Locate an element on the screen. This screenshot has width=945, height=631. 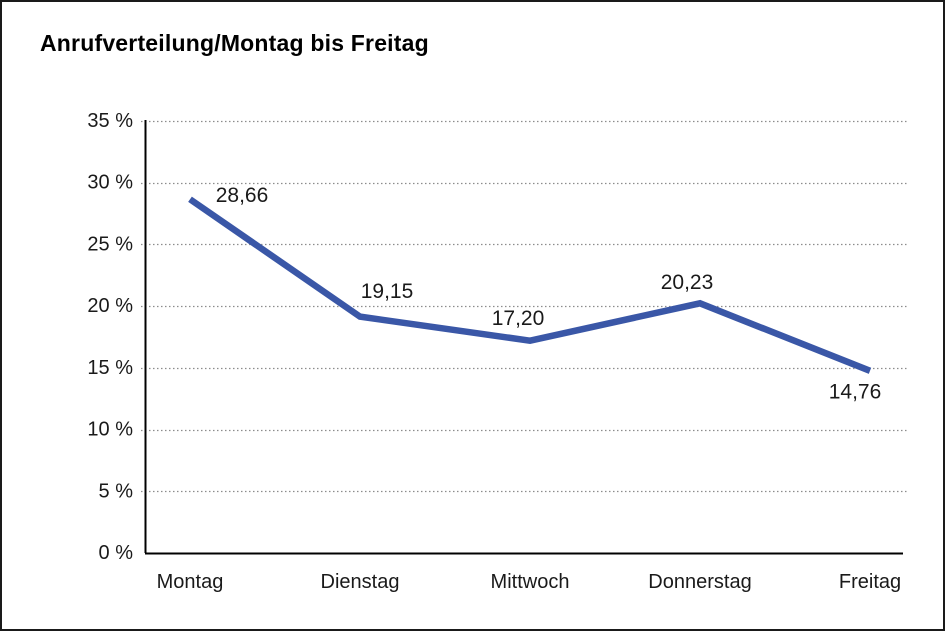
data-point-label: 17,20 is located at coordinates (518, 318).